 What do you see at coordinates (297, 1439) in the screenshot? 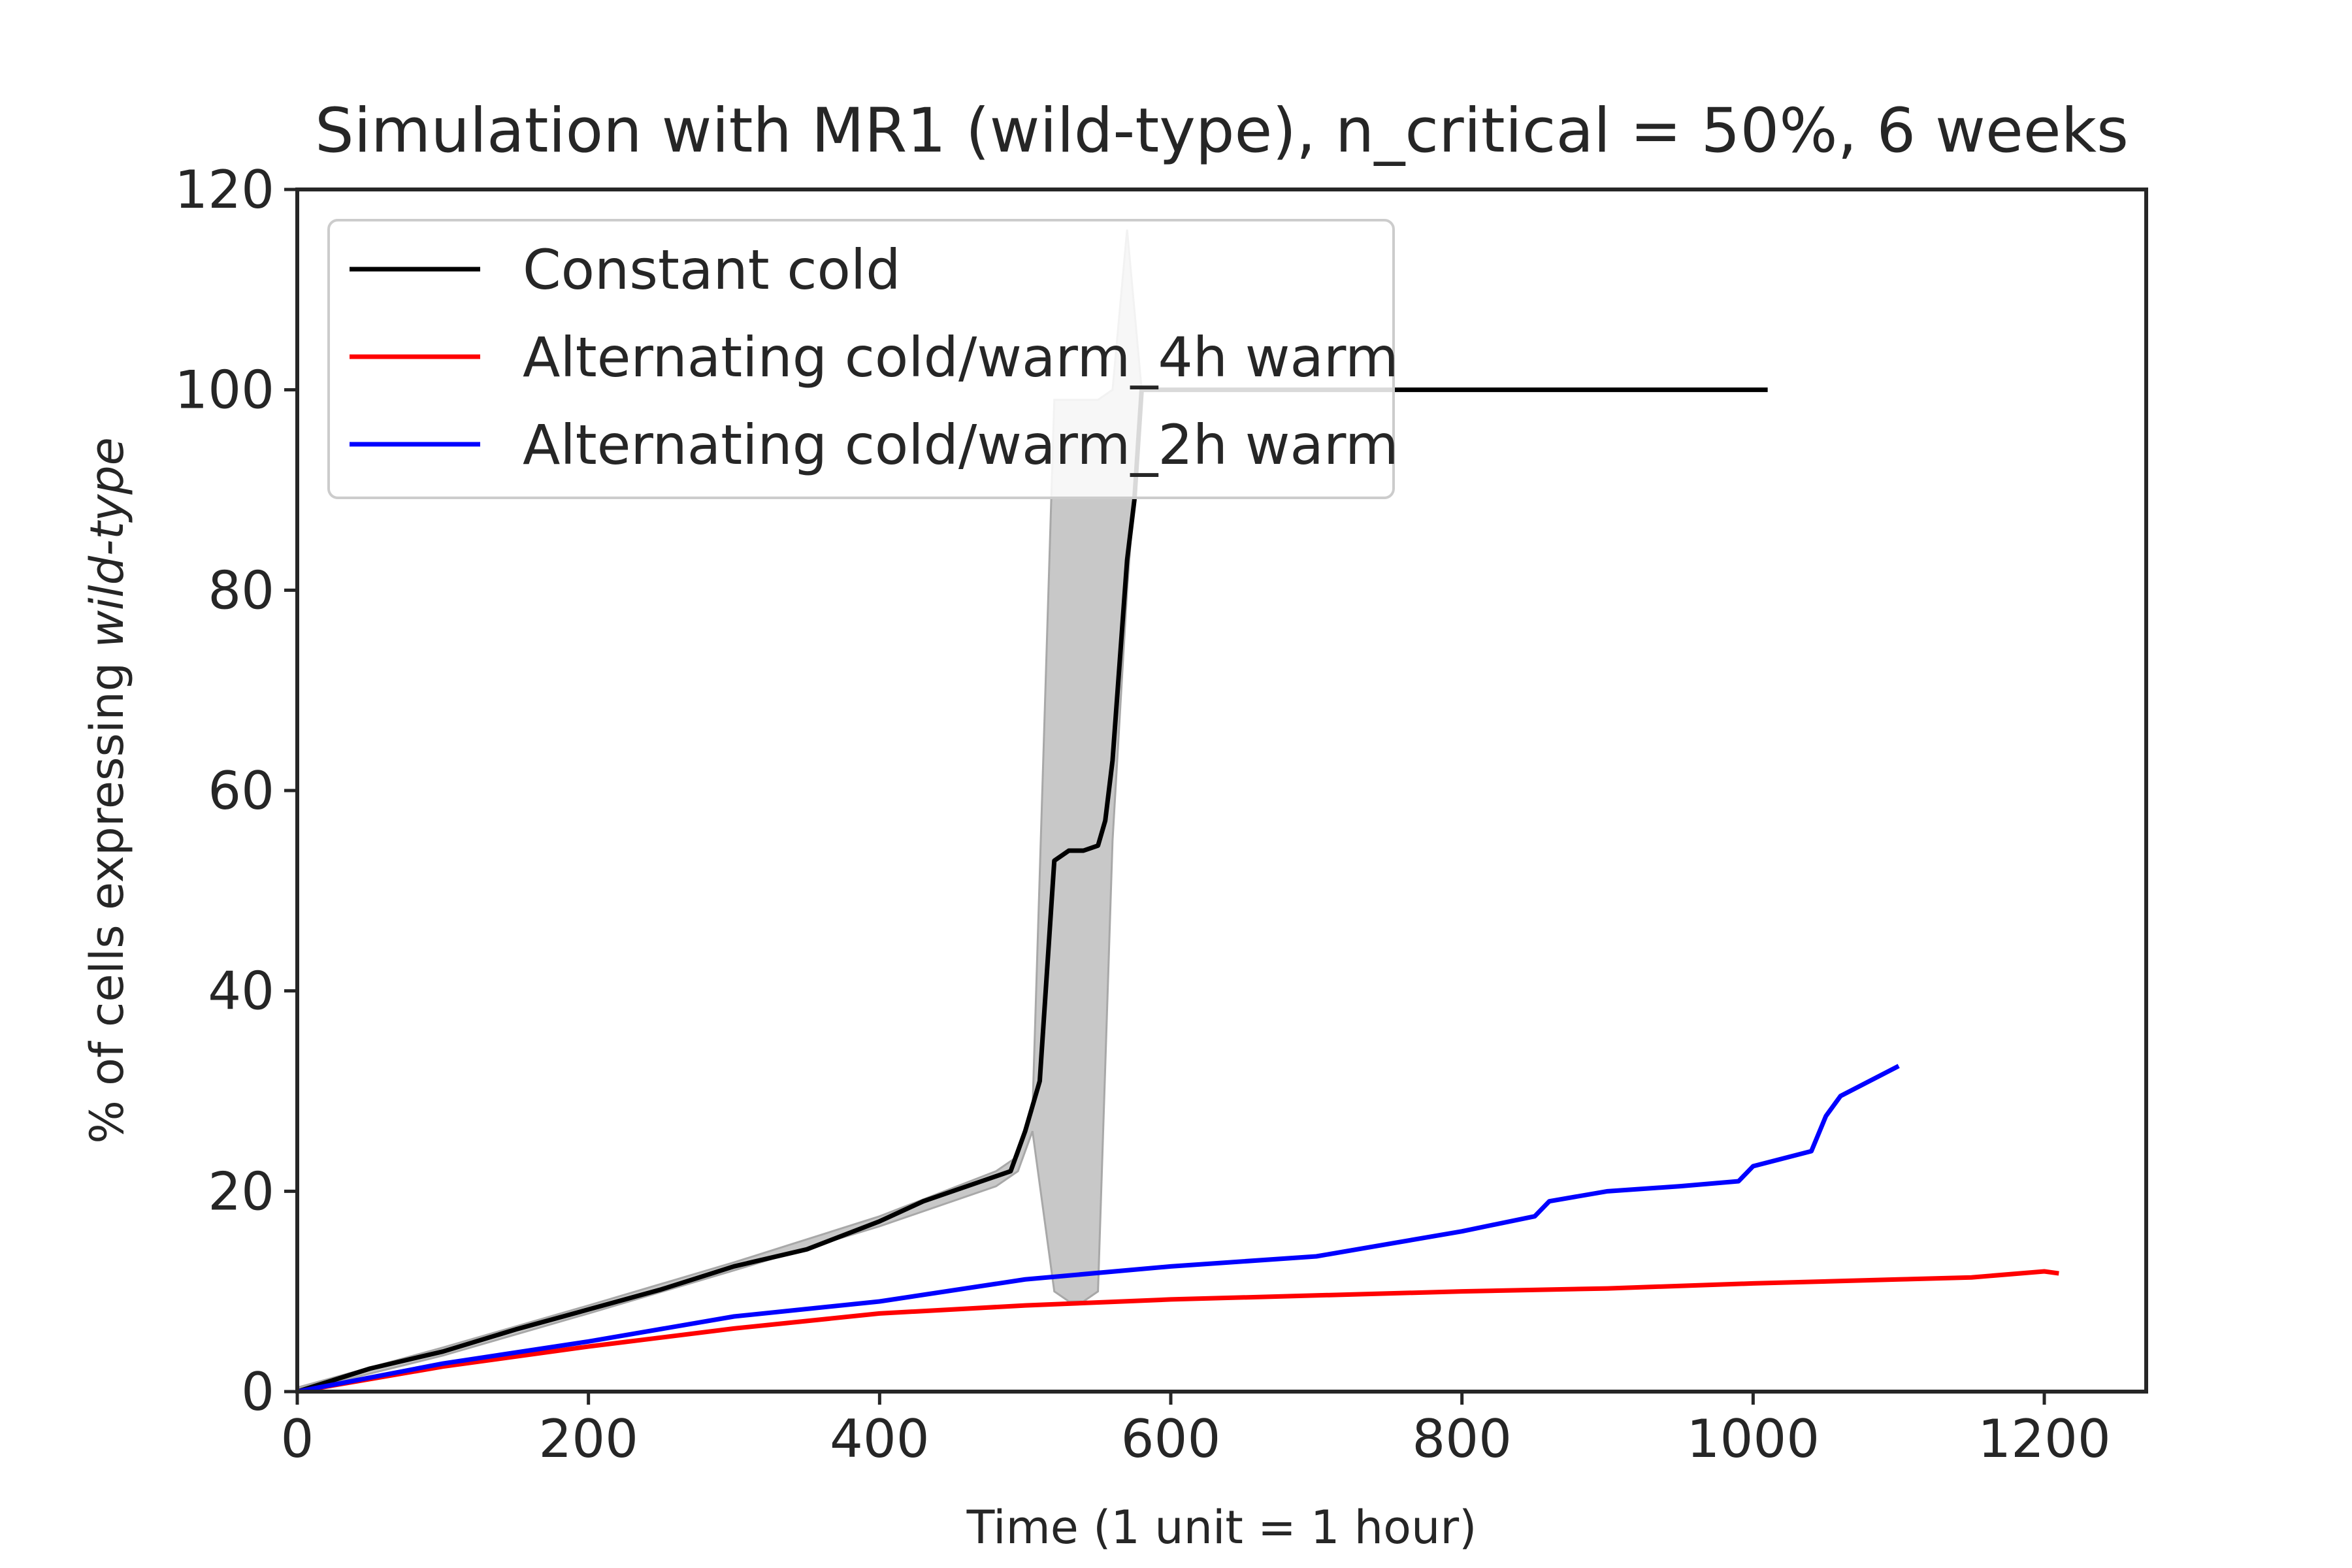
I see `x-tick-label: 0` at bounding box center [297, 1439].